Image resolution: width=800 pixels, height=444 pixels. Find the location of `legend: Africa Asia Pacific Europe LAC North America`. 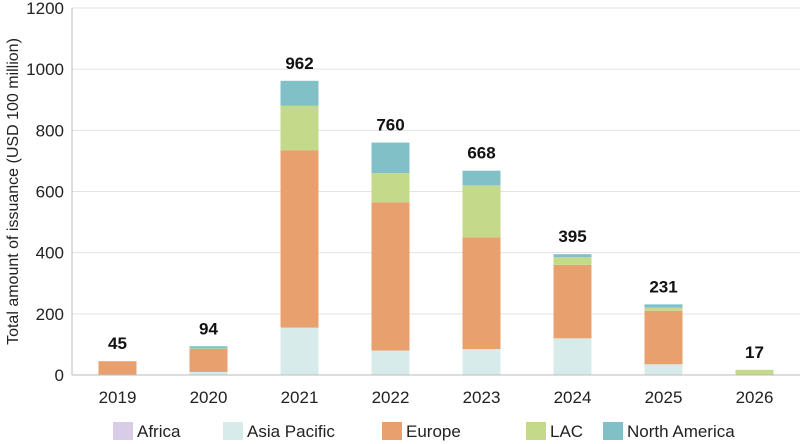

legend: Africa Asia Pacific Europe LAC North America is located at coordinates (424, 431).